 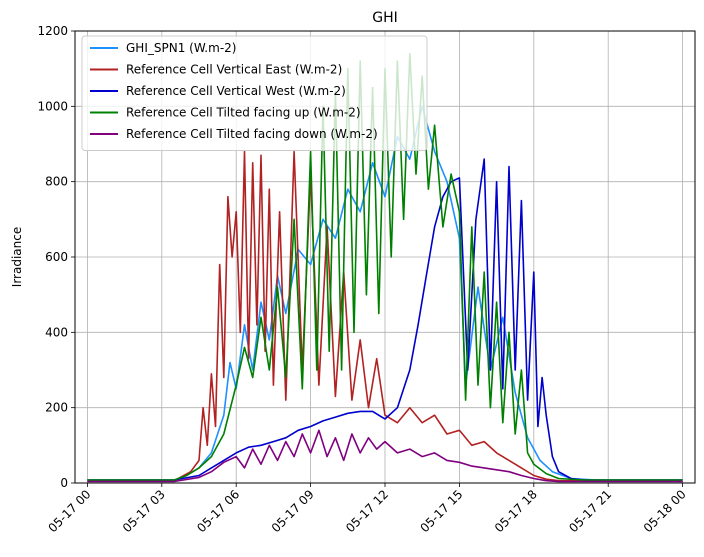 I want to click on y-tick-label: 800, so click(x=56, y=182).